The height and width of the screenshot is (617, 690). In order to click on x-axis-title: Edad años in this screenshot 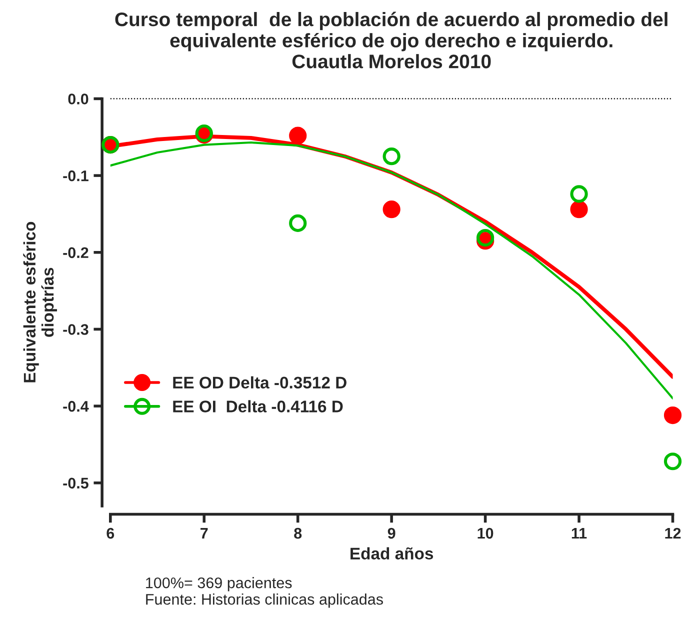, I will do `click(392, 553)`.